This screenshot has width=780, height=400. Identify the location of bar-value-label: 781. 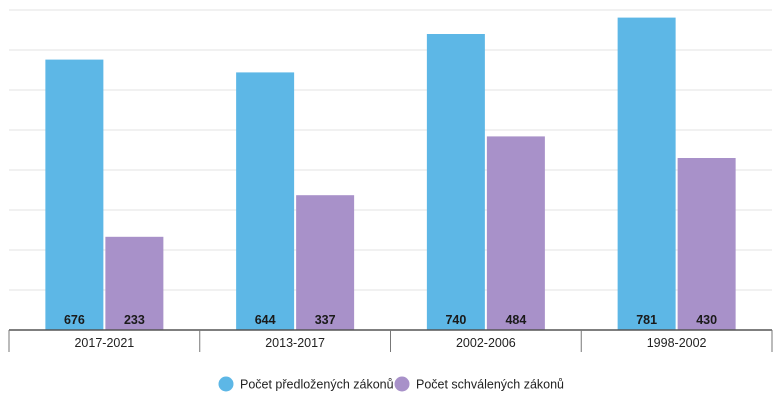
(646, 320).